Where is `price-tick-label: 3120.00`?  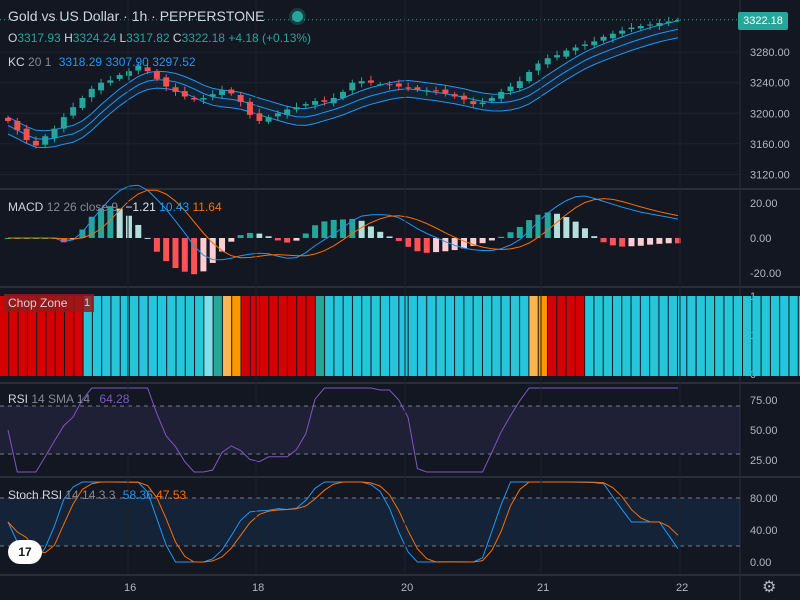
price-tick-label: 3120.00 is located at coordinates (770, 176).